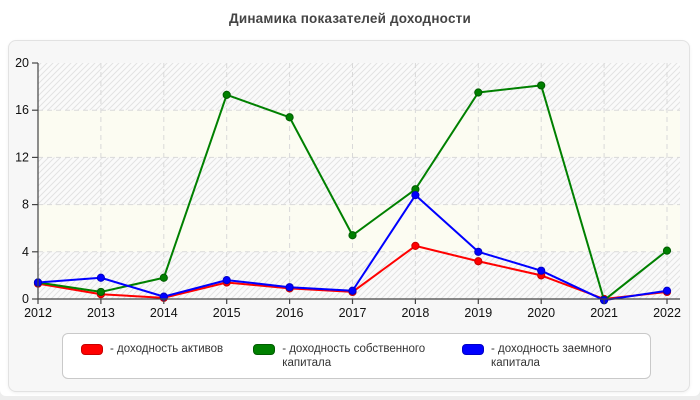 This screenshot has width=700, height=400. I want to click on x-tick-label: 2017, so click(353, 313).